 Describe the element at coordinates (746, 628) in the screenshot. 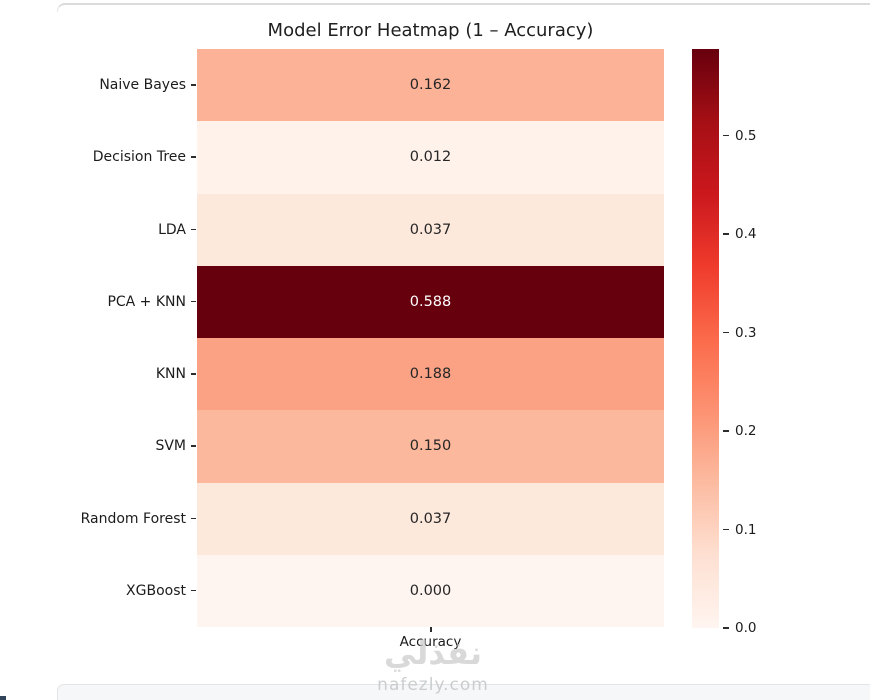

I see `colorbar-tick-label: 0.0` at that location.